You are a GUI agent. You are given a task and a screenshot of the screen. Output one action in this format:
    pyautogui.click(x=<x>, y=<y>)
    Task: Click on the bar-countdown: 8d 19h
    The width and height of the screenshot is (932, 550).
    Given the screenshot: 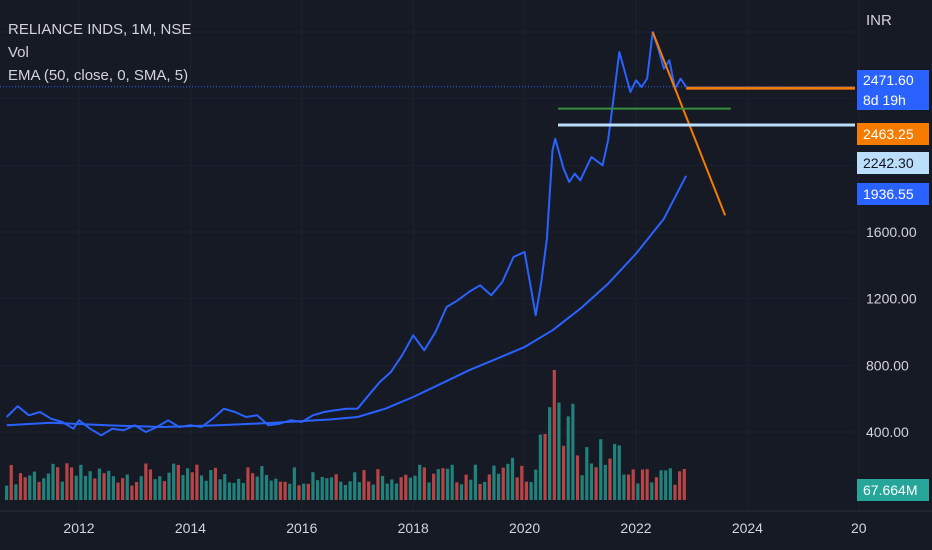 What is the action you would take?
    pyautogui.click(x=884, y=100)
    